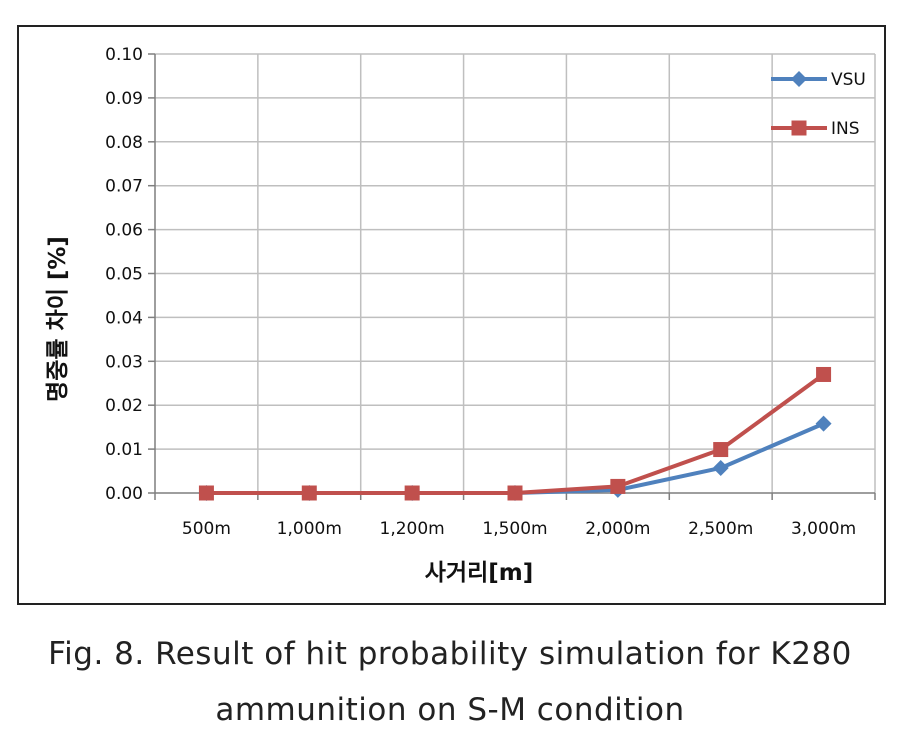 The image size is (900, 740). Describe the element at coordinates (309, 529) in the screenshot. I see `x-tick-label: 1,000m` at that location.